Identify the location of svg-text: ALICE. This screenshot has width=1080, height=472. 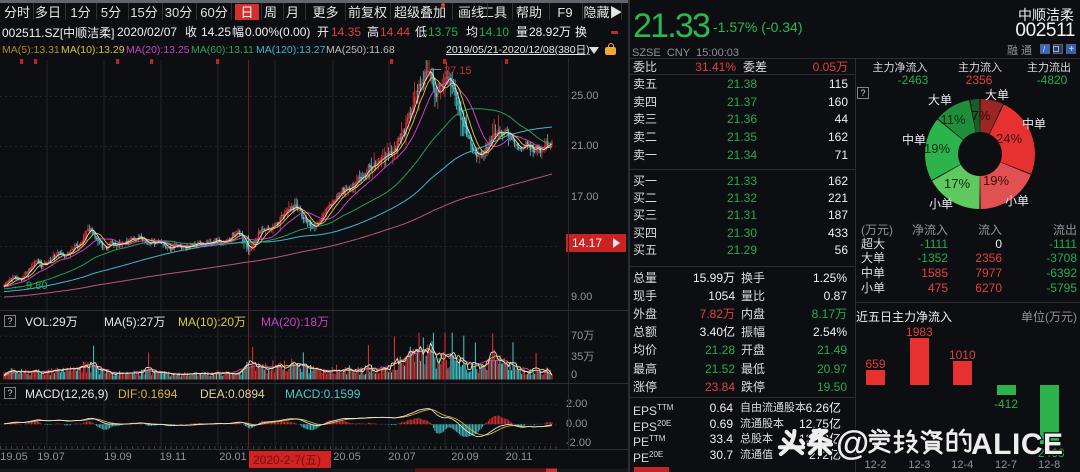
(1017, 444).